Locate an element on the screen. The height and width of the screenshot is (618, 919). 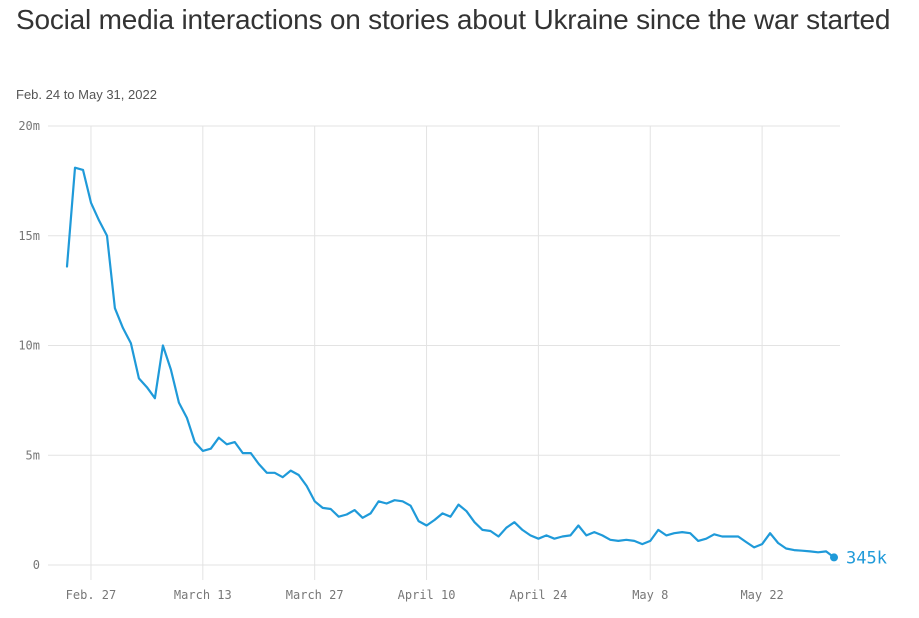
label-layer: 345k is located at coordinates (858, 558).